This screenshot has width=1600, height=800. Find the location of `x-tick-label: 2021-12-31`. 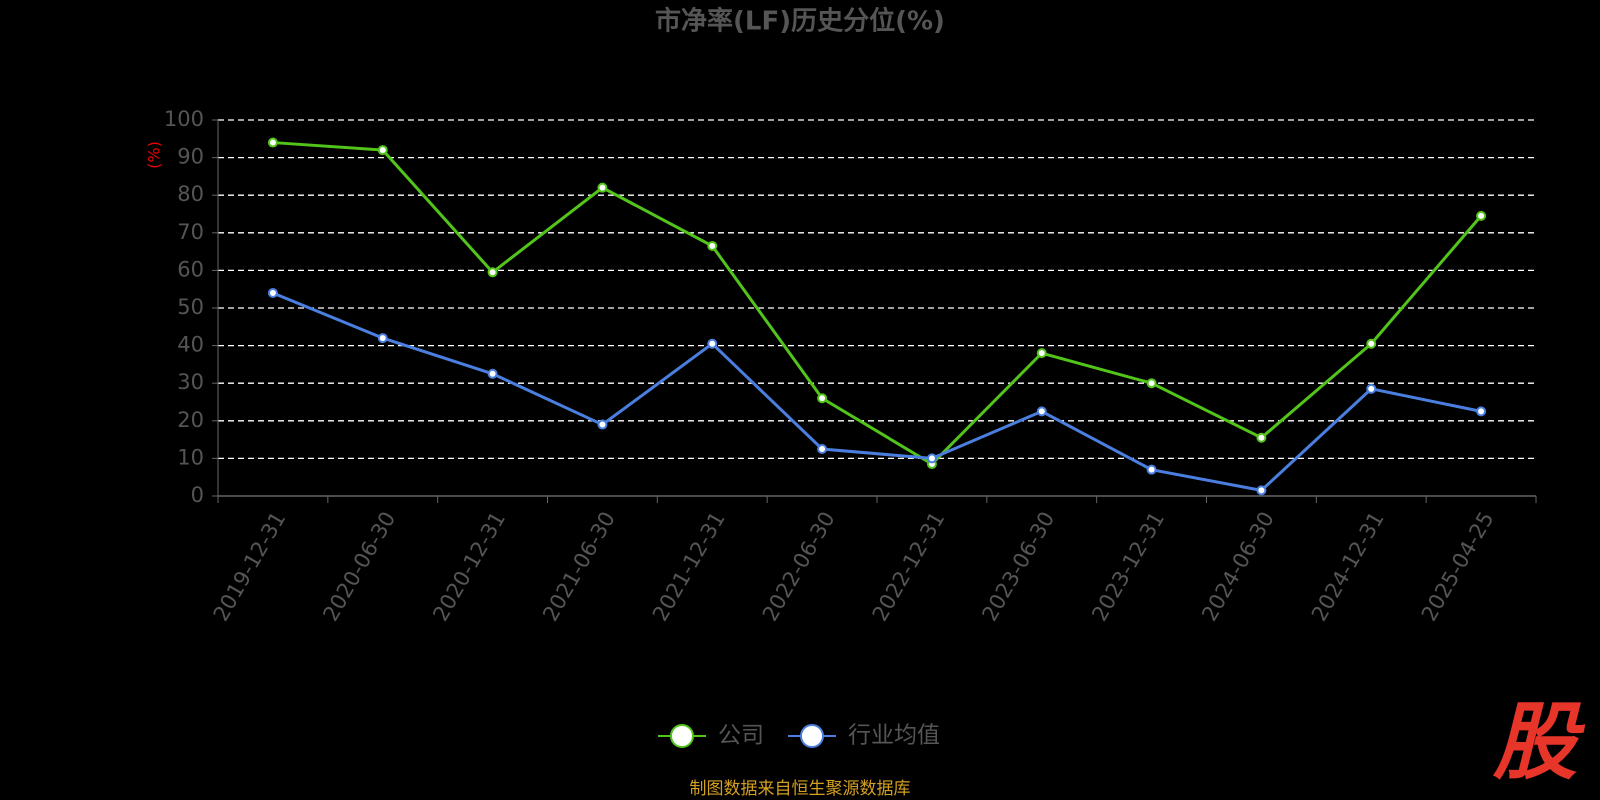

x-tick-label: 2021-12-31 is located at coordinates (689, 567).